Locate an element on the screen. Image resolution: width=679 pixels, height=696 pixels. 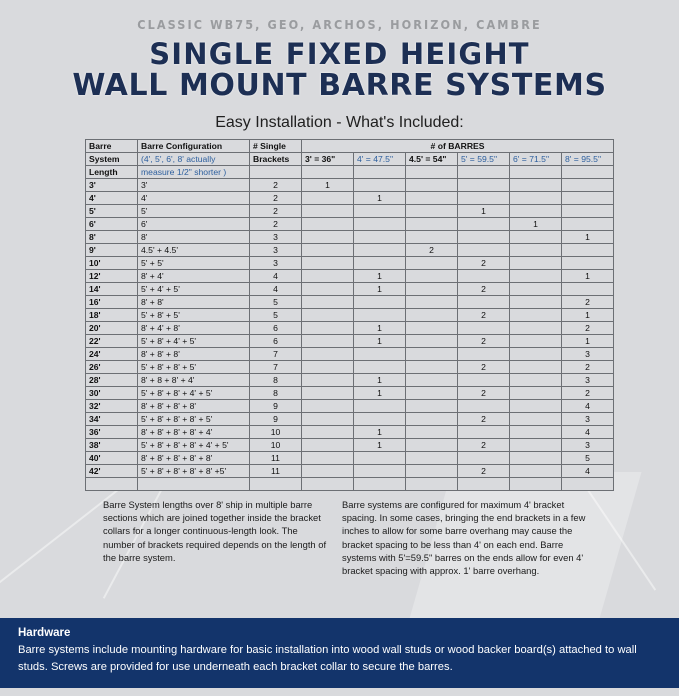
cell-system-length: 18' is located at coordinates (111, 314).